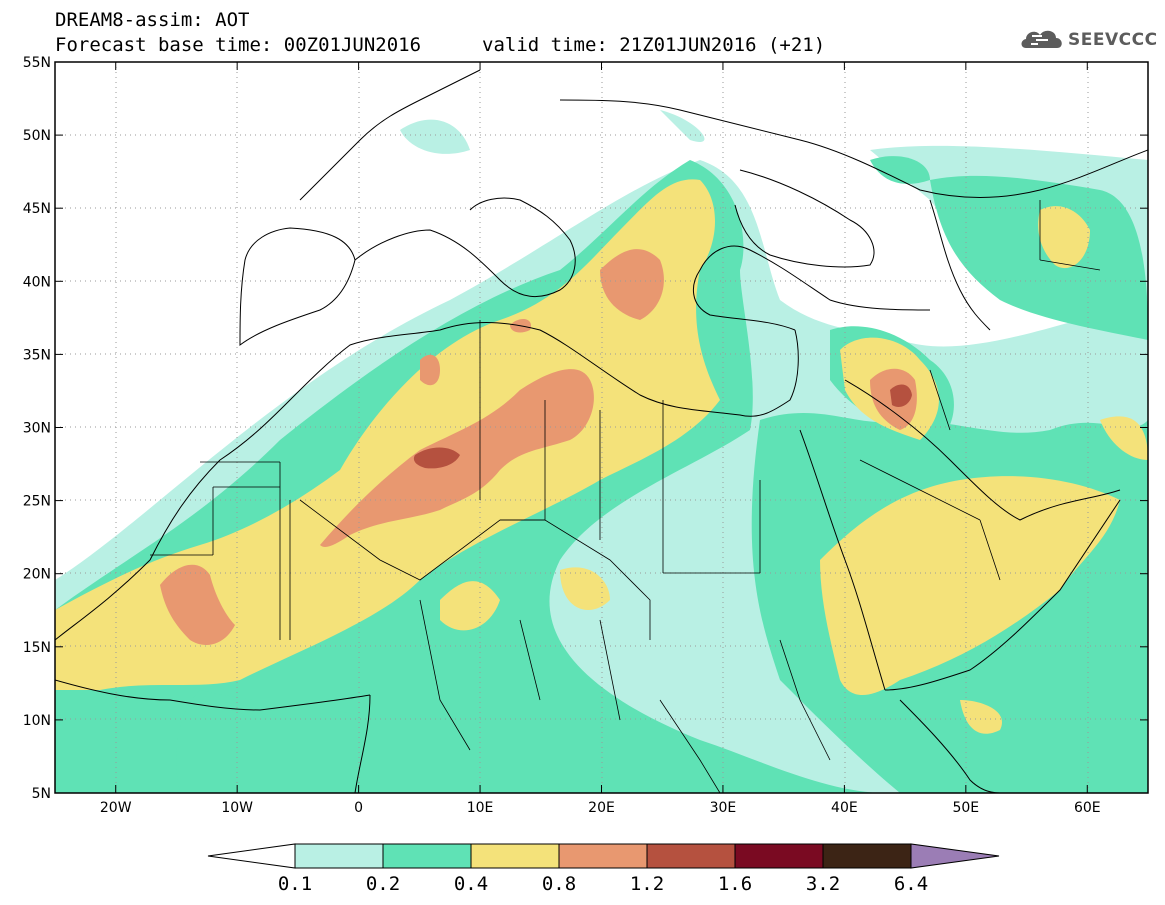 The width and height of the screenshot is (1165, 905). I want to click on lon-label: 40E, so click(844, 808).